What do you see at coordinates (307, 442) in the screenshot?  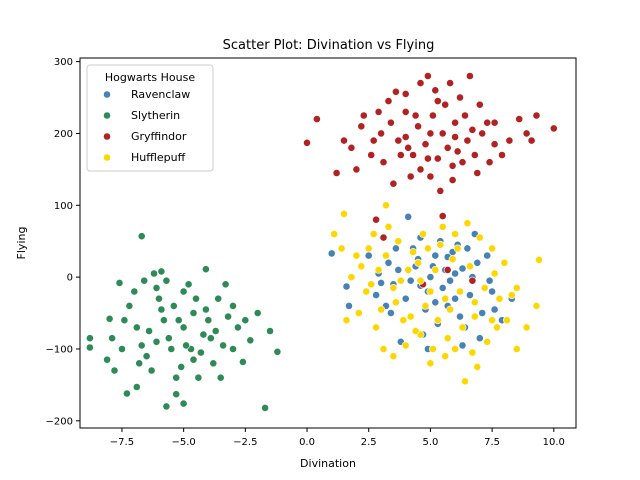 I see `x-tick-label: 0.0` at bounding box center [307, 442].